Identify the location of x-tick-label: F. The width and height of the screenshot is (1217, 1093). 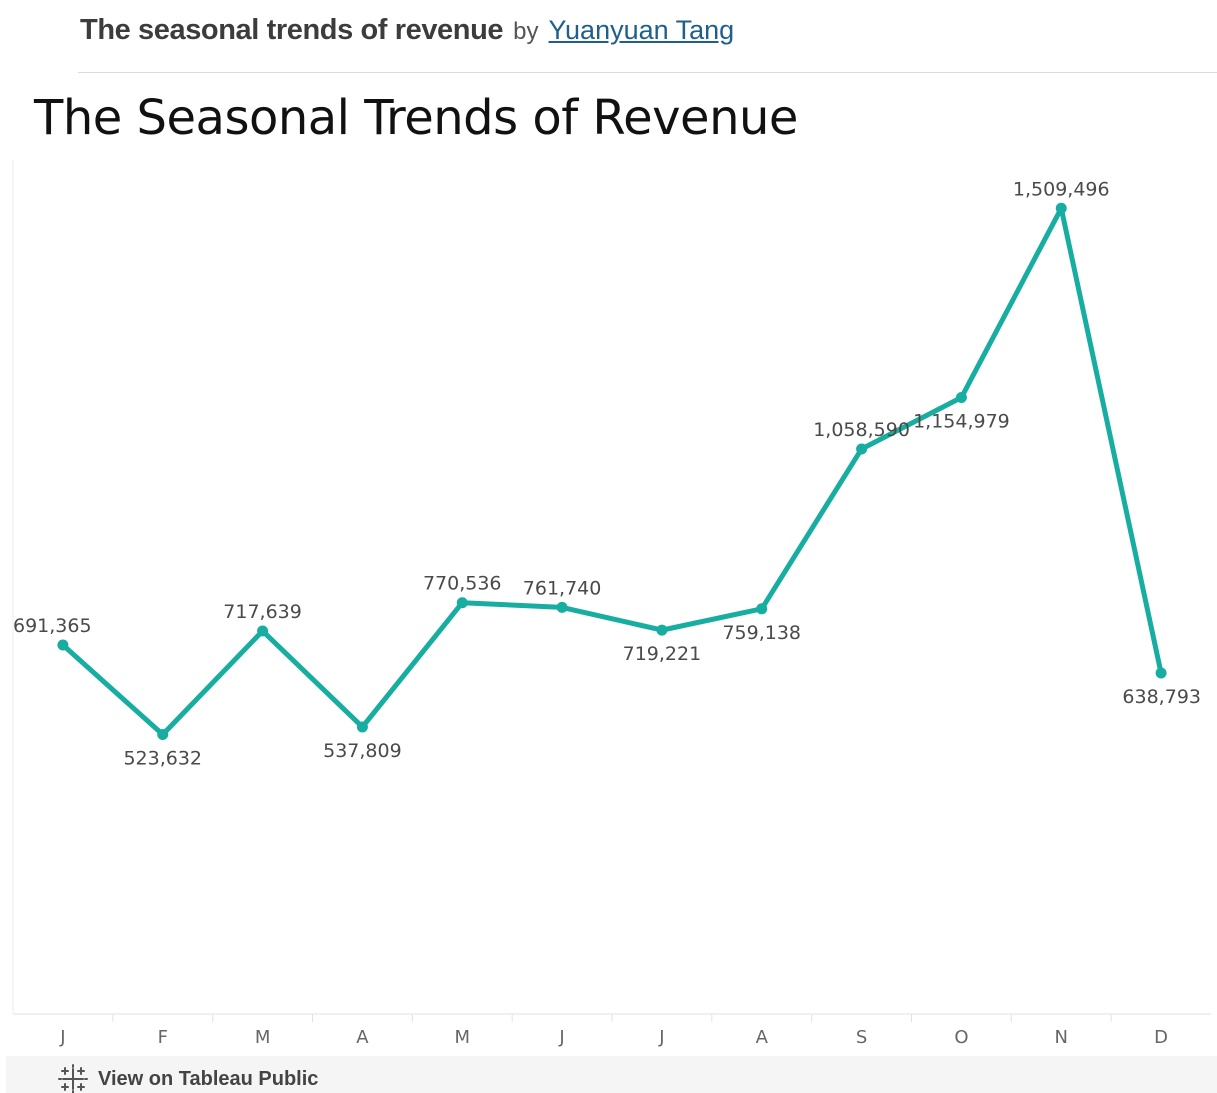
(163, 1037).